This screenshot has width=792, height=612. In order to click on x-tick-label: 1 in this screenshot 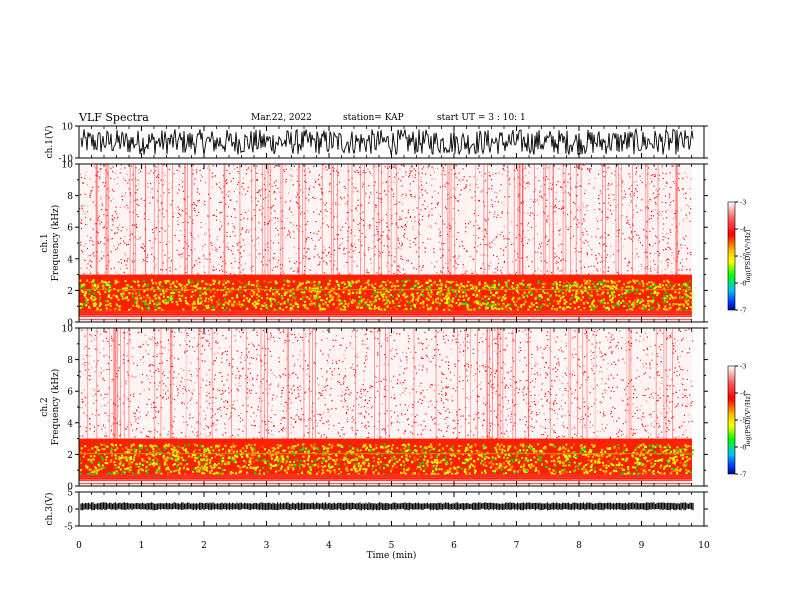, I will do `click(142, 546)`.